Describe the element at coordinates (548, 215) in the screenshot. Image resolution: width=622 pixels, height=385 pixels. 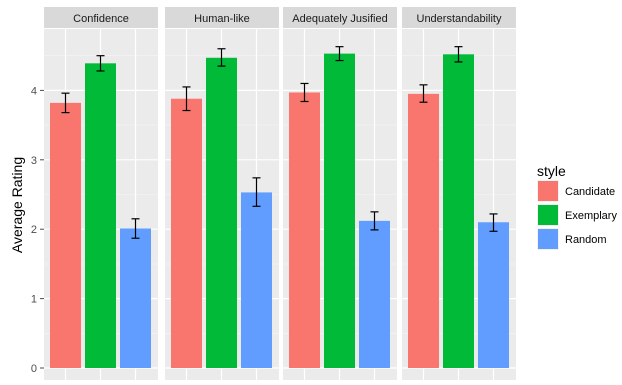
I see `legend-swatch-exemplary` at that location.